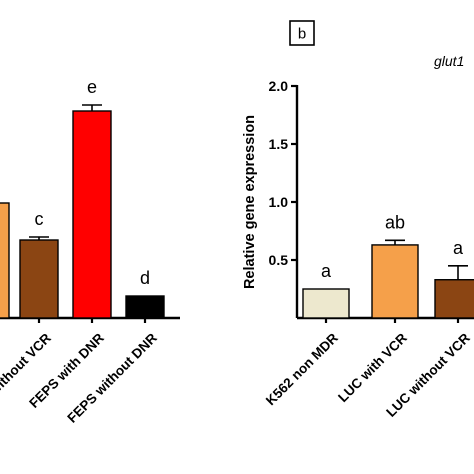 The image size is (474, 474). I want to click on panel-b-label: b, so click(302, 34).